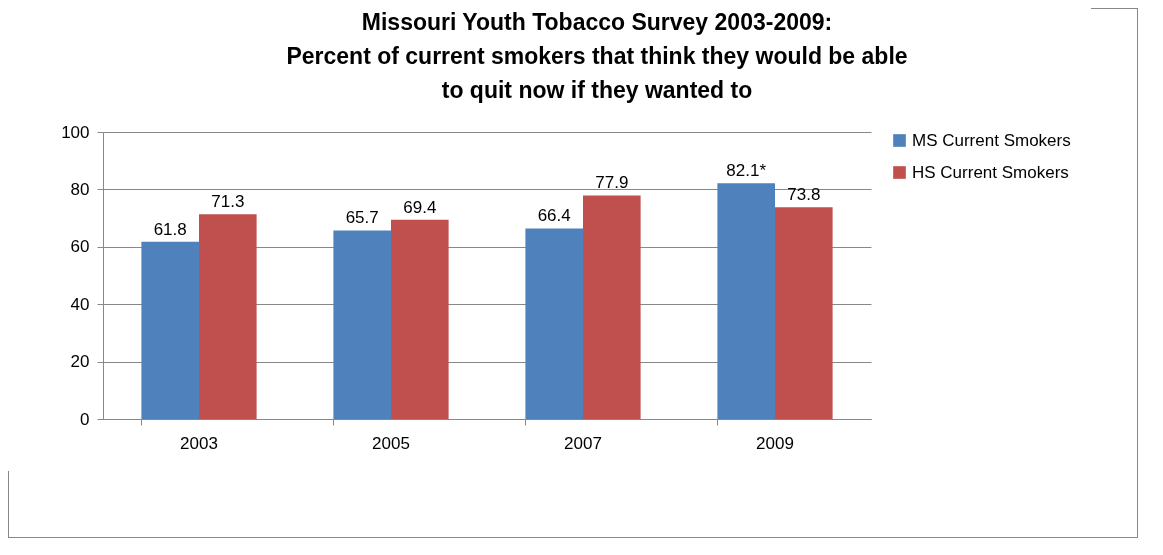  I want to click on y-tick-label: 100, so click(75, 132).